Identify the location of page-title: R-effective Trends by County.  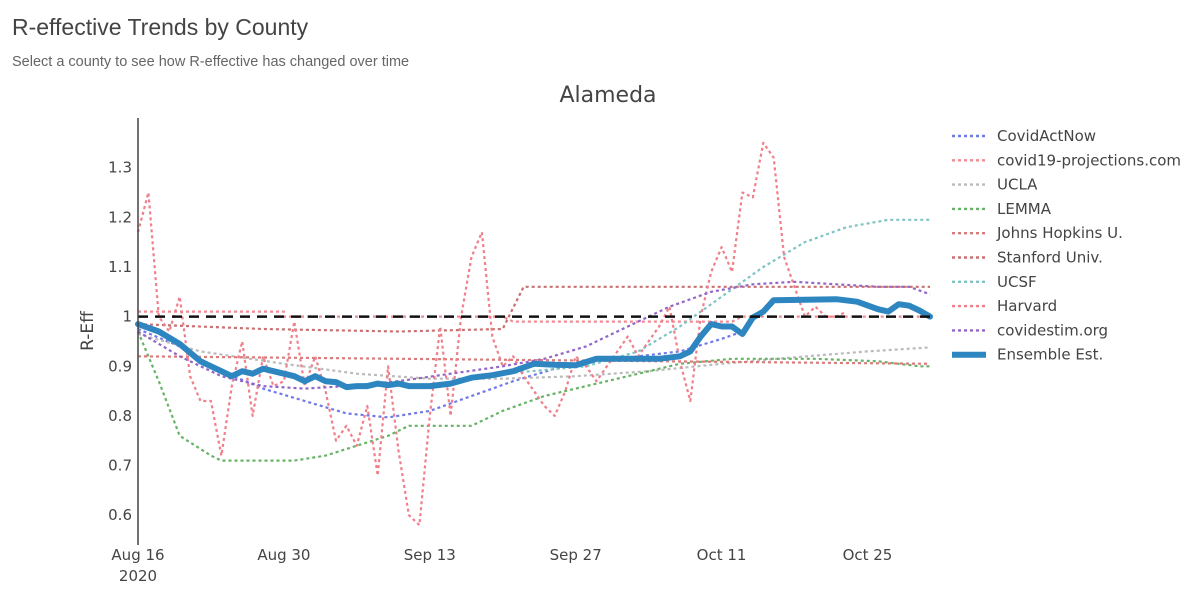
(160, 27).